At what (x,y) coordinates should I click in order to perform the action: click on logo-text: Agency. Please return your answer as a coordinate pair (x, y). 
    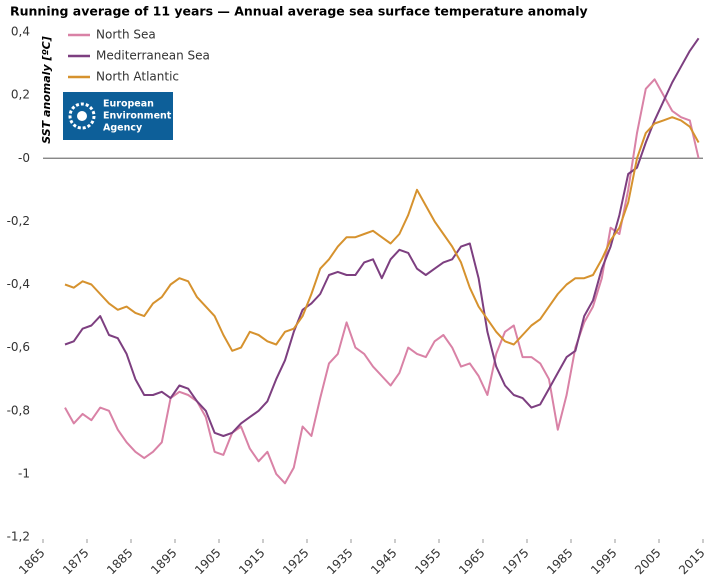
    Looking at the image, I should click on (123, 128).